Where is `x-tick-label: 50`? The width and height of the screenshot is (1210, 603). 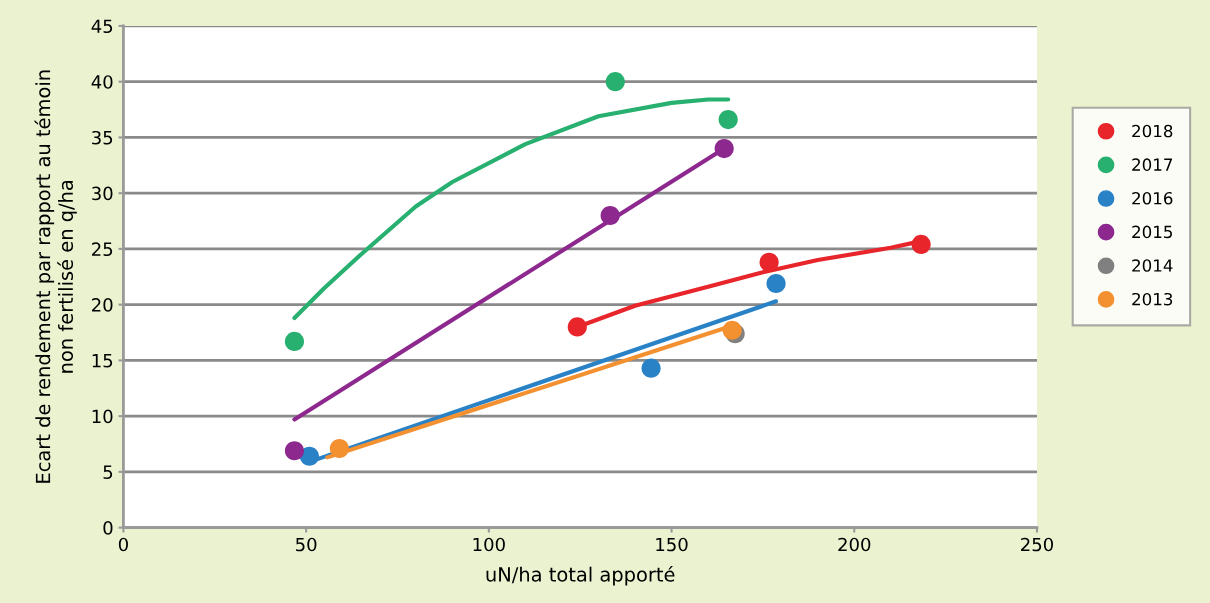
x-tick-label: 50 is located at coordinates (306, 544).